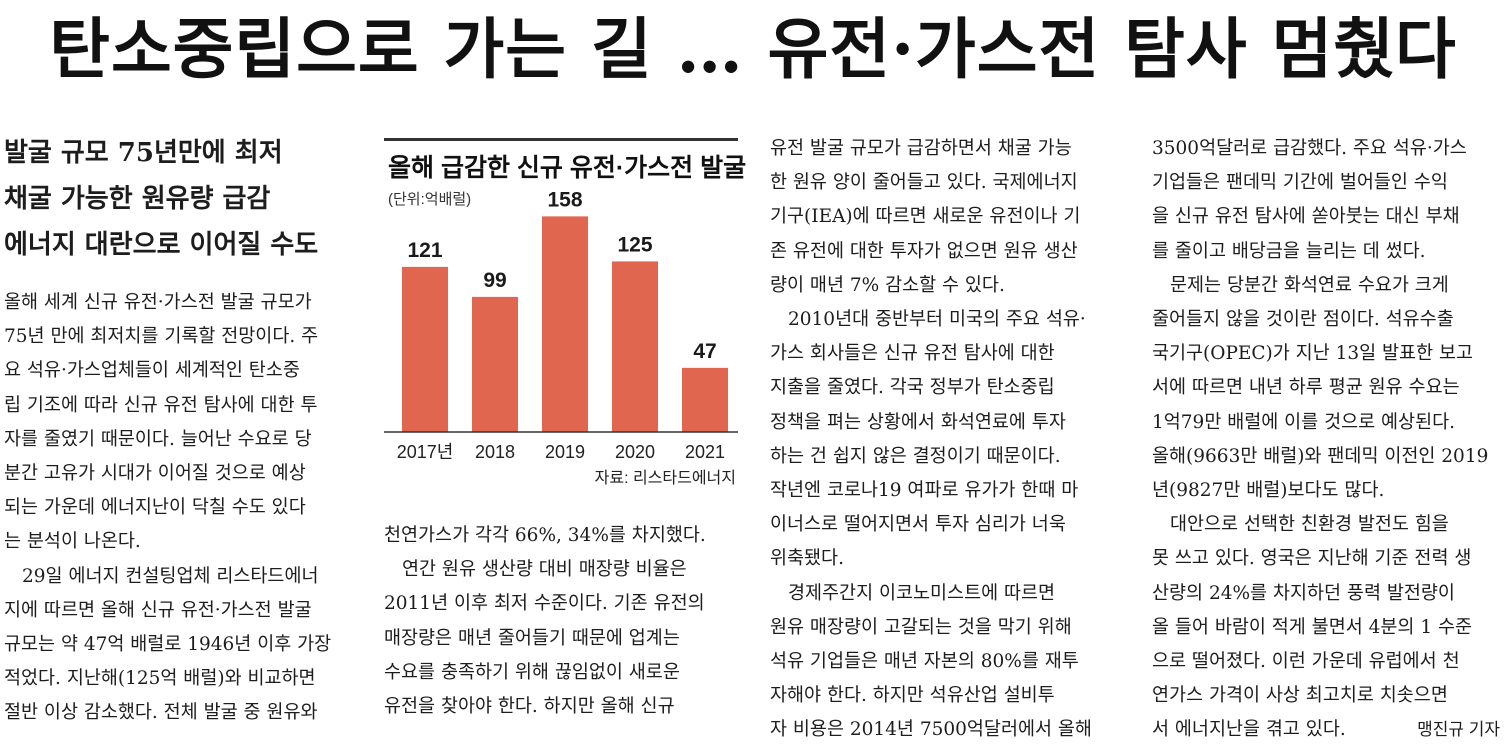 The height and width of the screenshot is (748, 1506). What do you see at coordinates (564, 199) in the screenshot?
I see `value-label: 158` at bounding box center [564, 199].